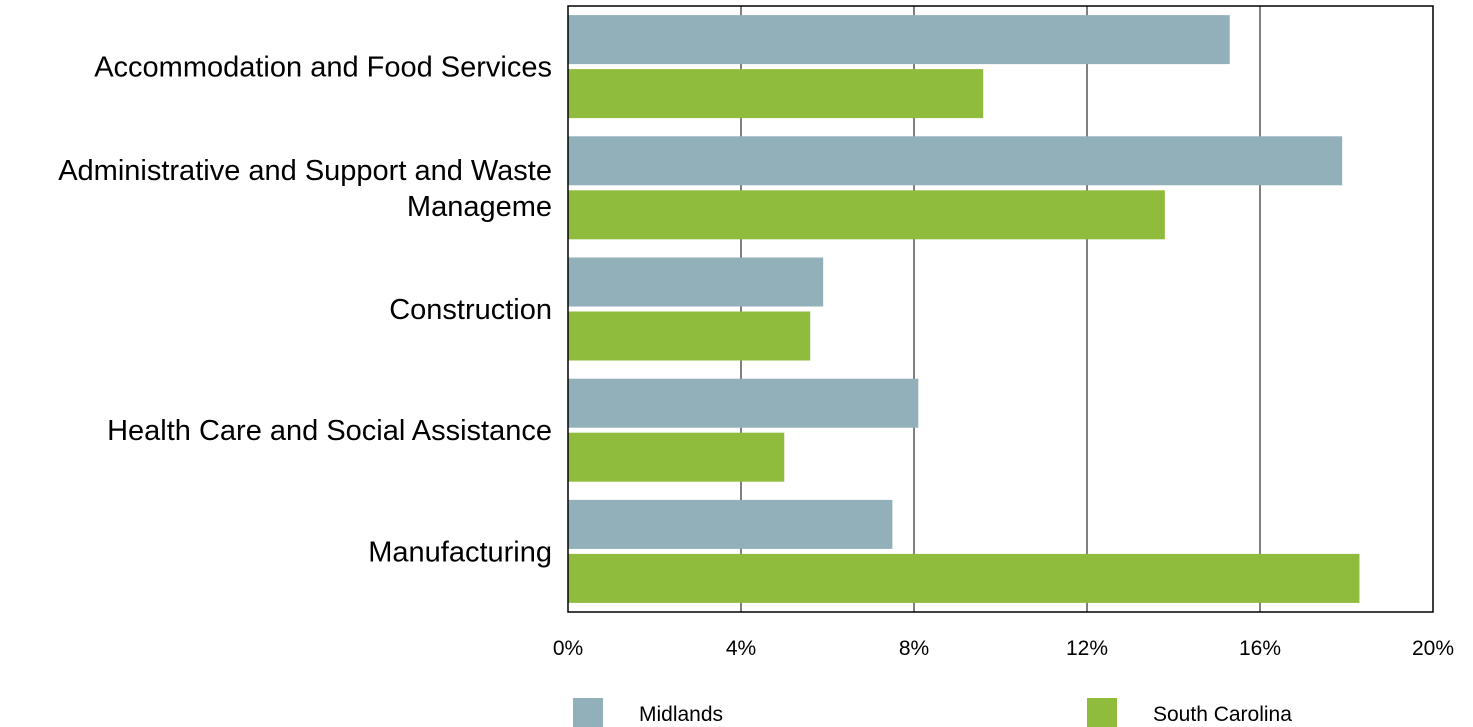 The image size is (1473, 727). Describe the element at coordinates (932, 712) in the screenshot. I see `legend: Midlands South Carolina` at that location.